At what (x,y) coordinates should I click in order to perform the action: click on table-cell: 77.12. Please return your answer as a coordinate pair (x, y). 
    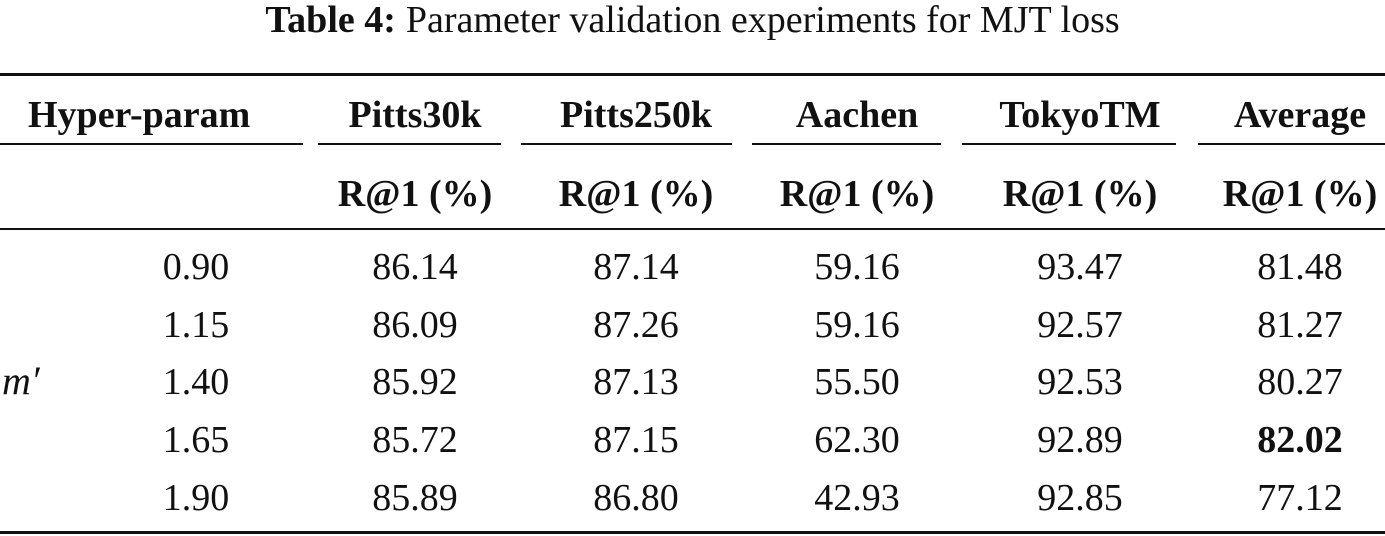
    Looking at the image, I should click on (1300, 498).